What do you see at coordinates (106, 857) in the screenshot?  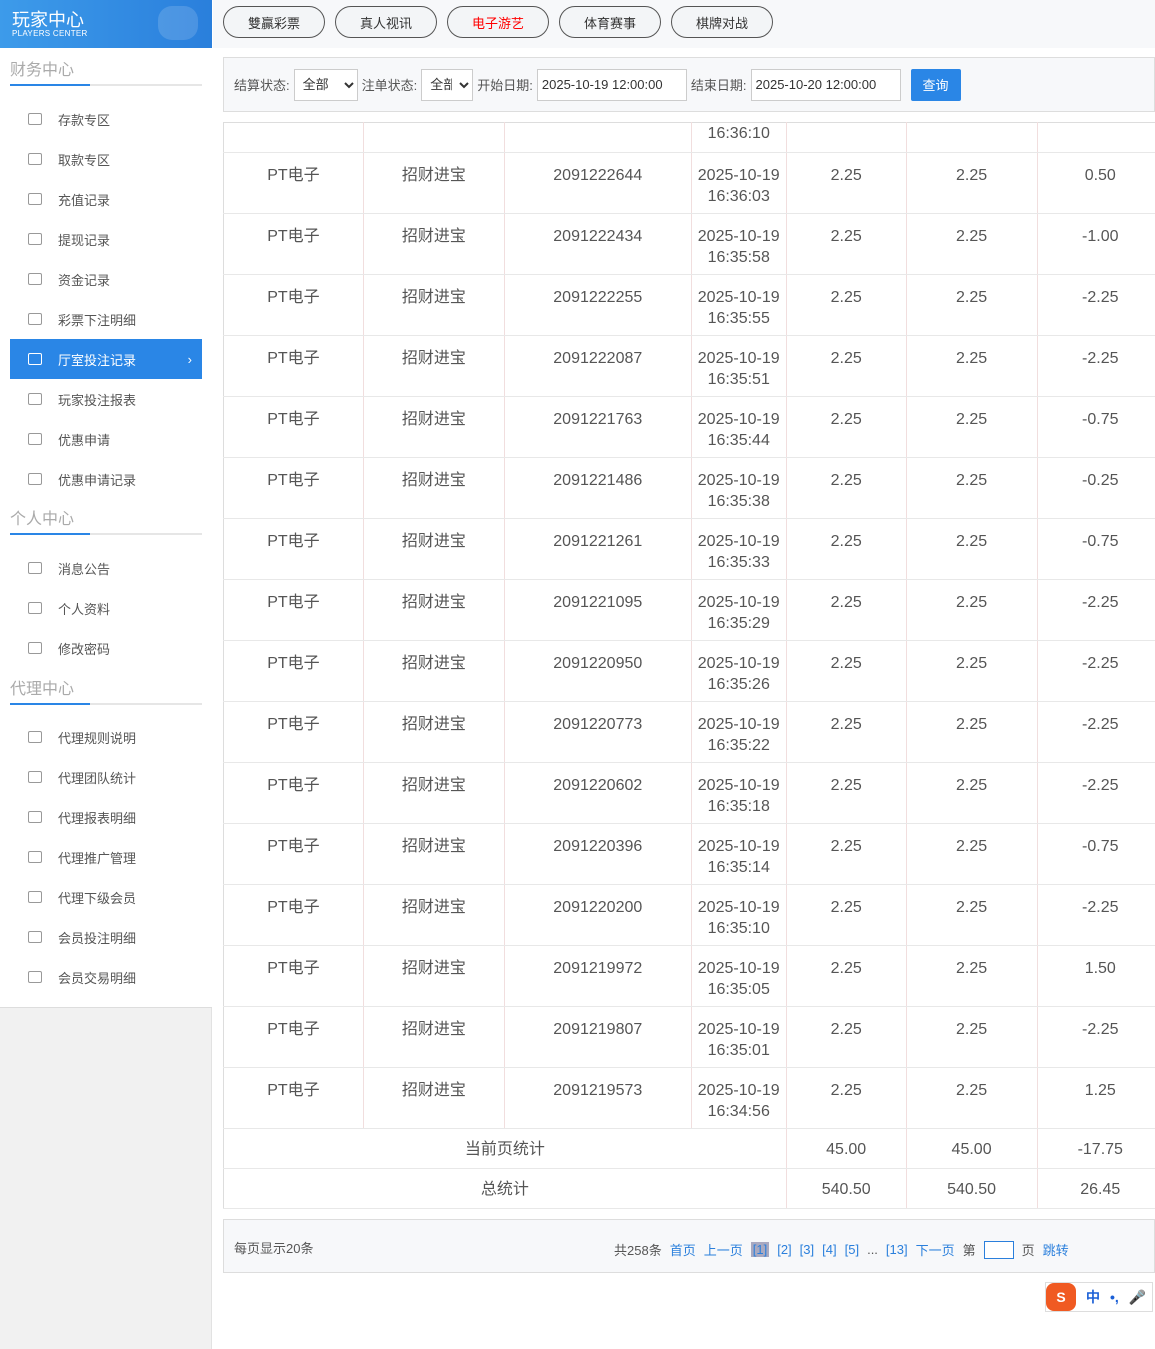 I see `sidebar-item: 代理推广管理` at bounding box center [106, 857].